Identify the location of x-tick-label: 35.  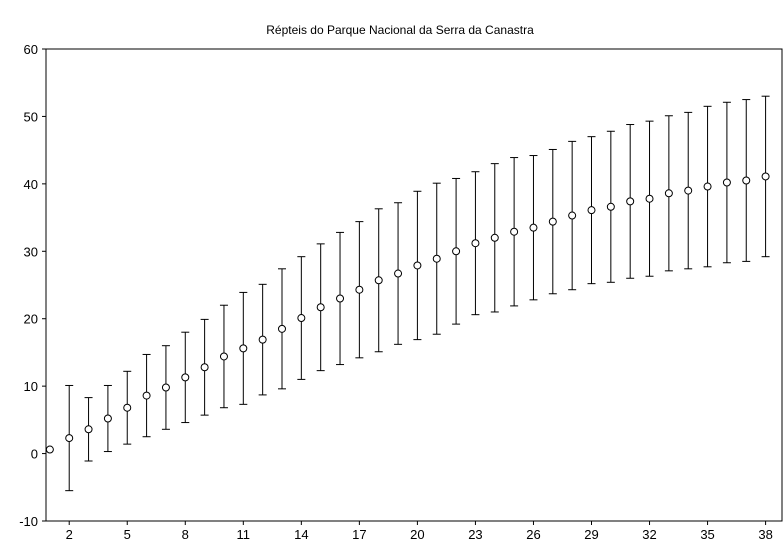
(707, 534).